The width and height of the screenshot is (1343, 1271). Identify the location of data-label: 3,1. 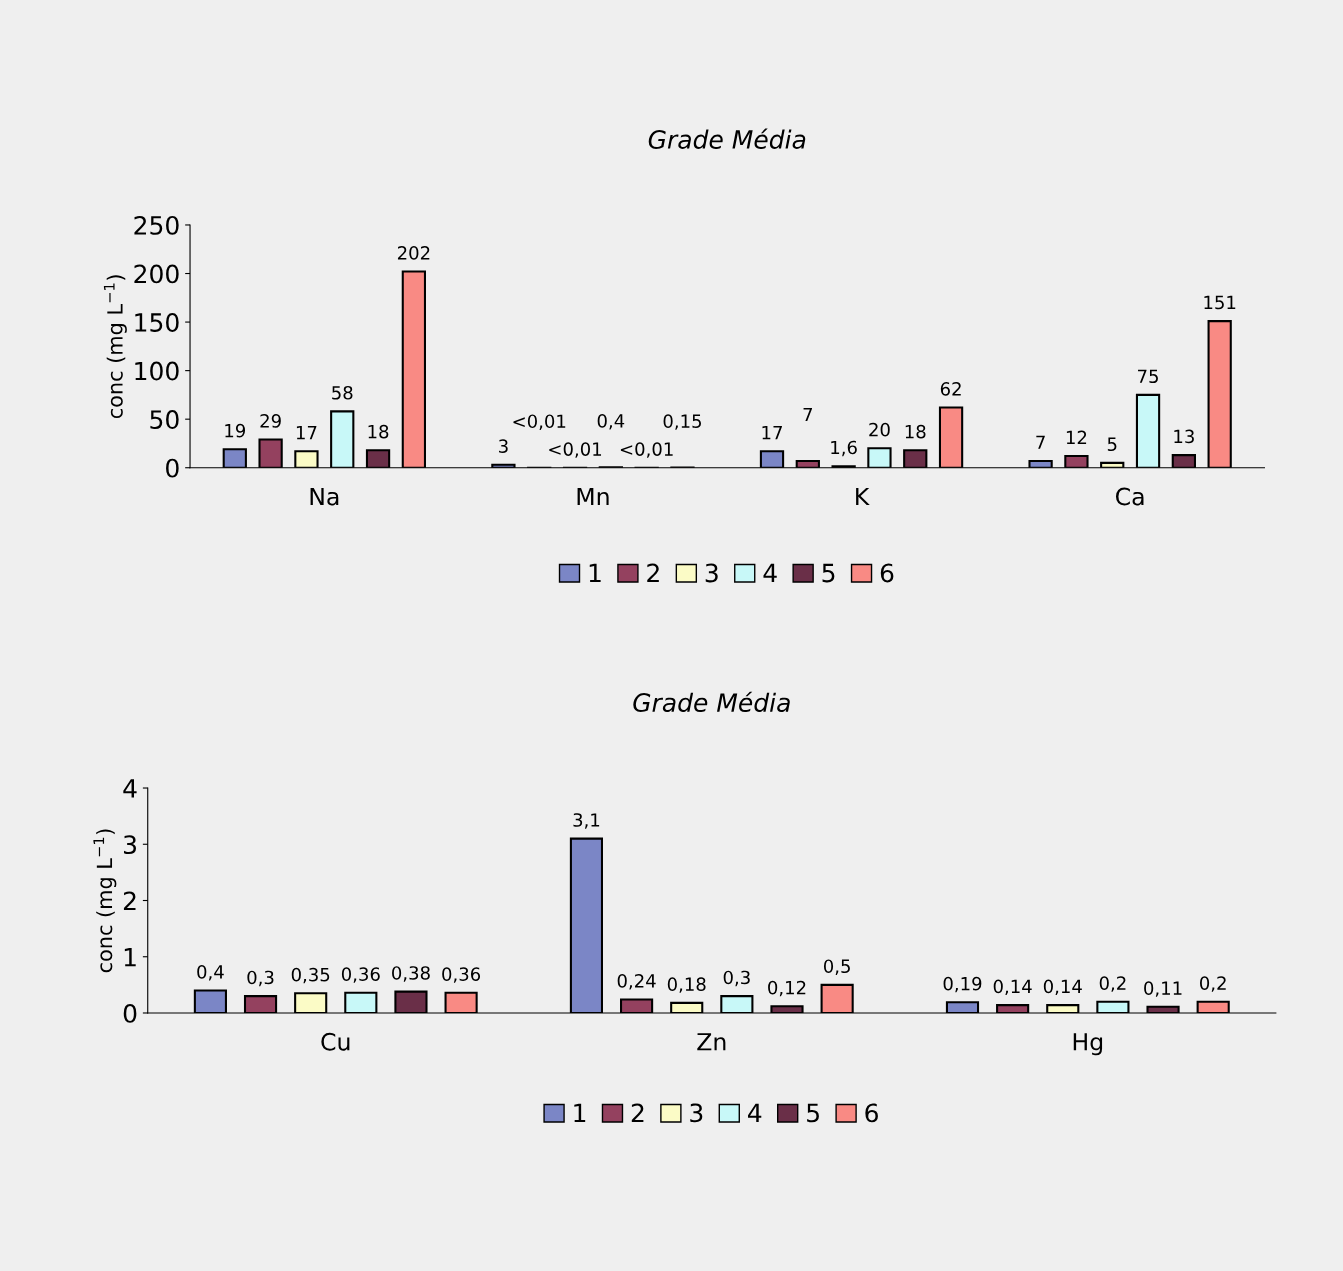
(586, 821).